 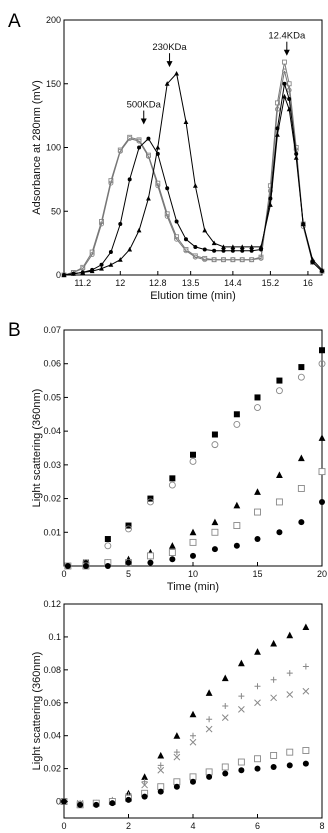 I want to click on x-tick-label: 12.8, so click(x=158, y=283).